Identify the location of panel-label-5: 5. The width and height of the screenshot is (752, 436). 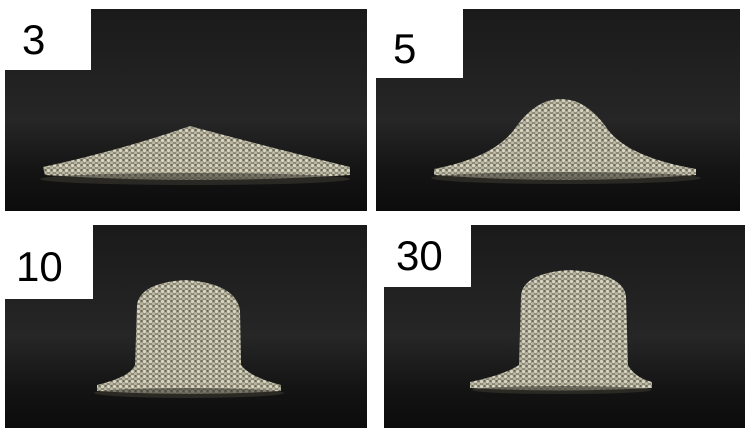
(419, 43).